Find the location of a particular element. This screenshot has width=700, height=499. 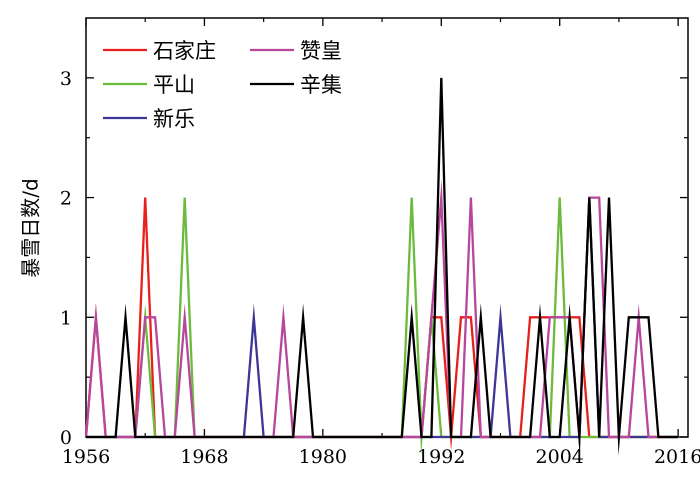

x-tick-label: 1992 is located at coordinates (441, 457).